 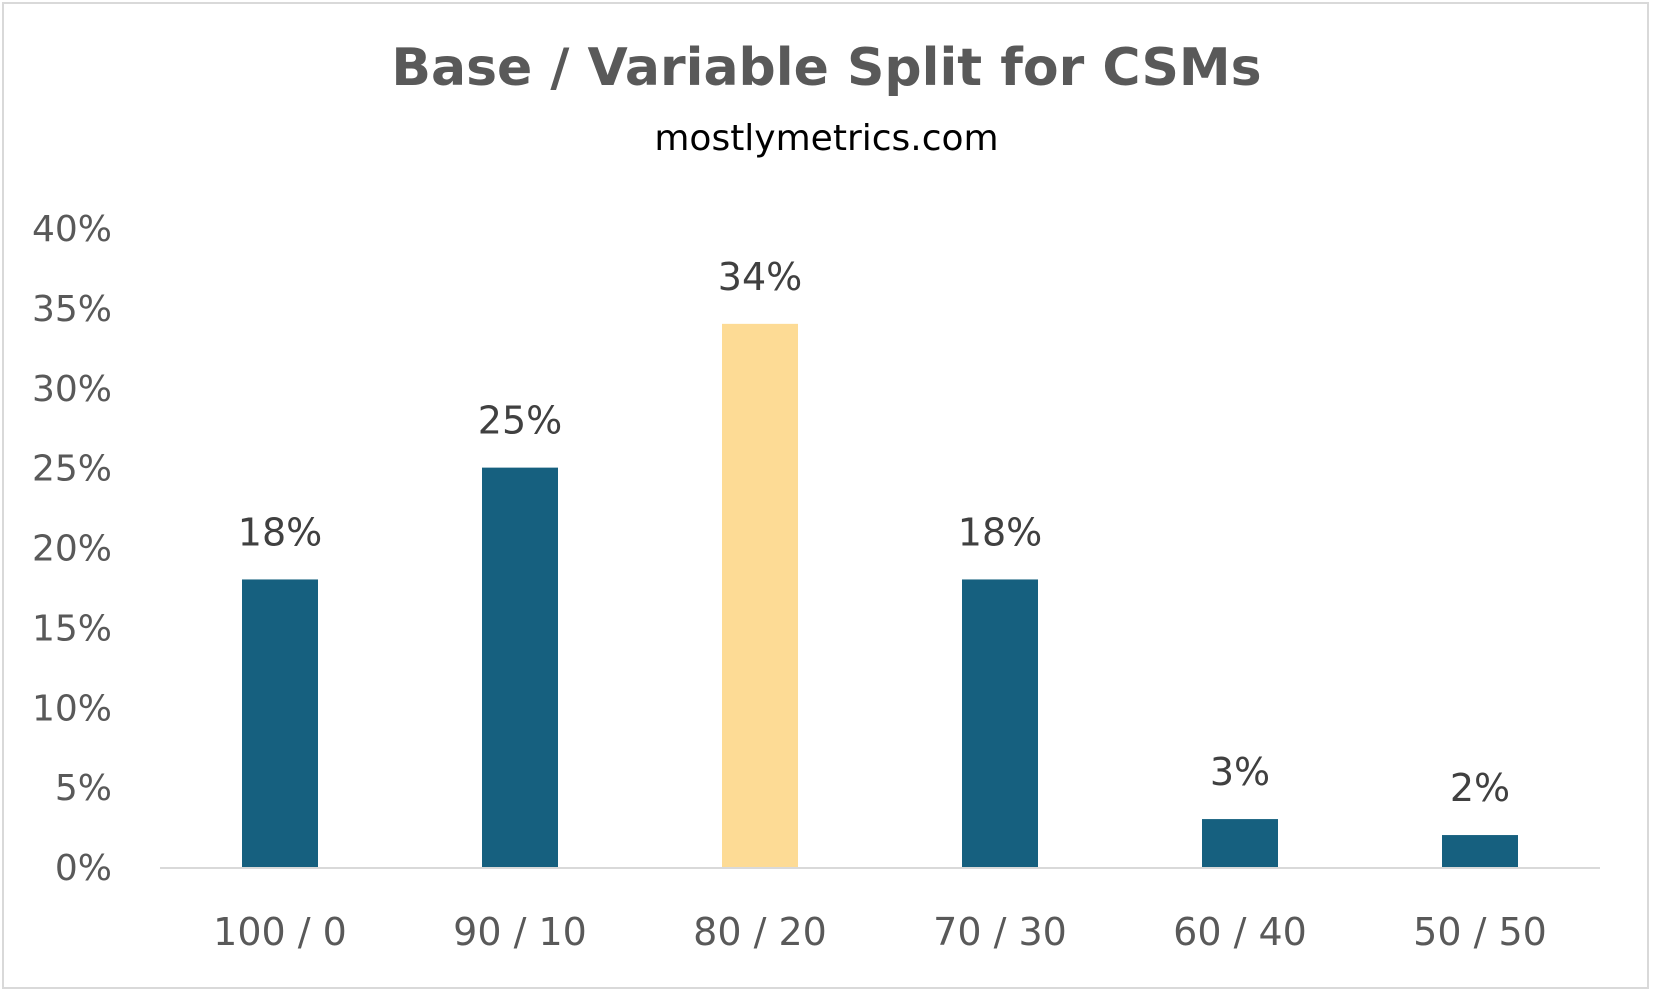 I want to click on y-tick-label: 0%, so click(x=83, y=868).